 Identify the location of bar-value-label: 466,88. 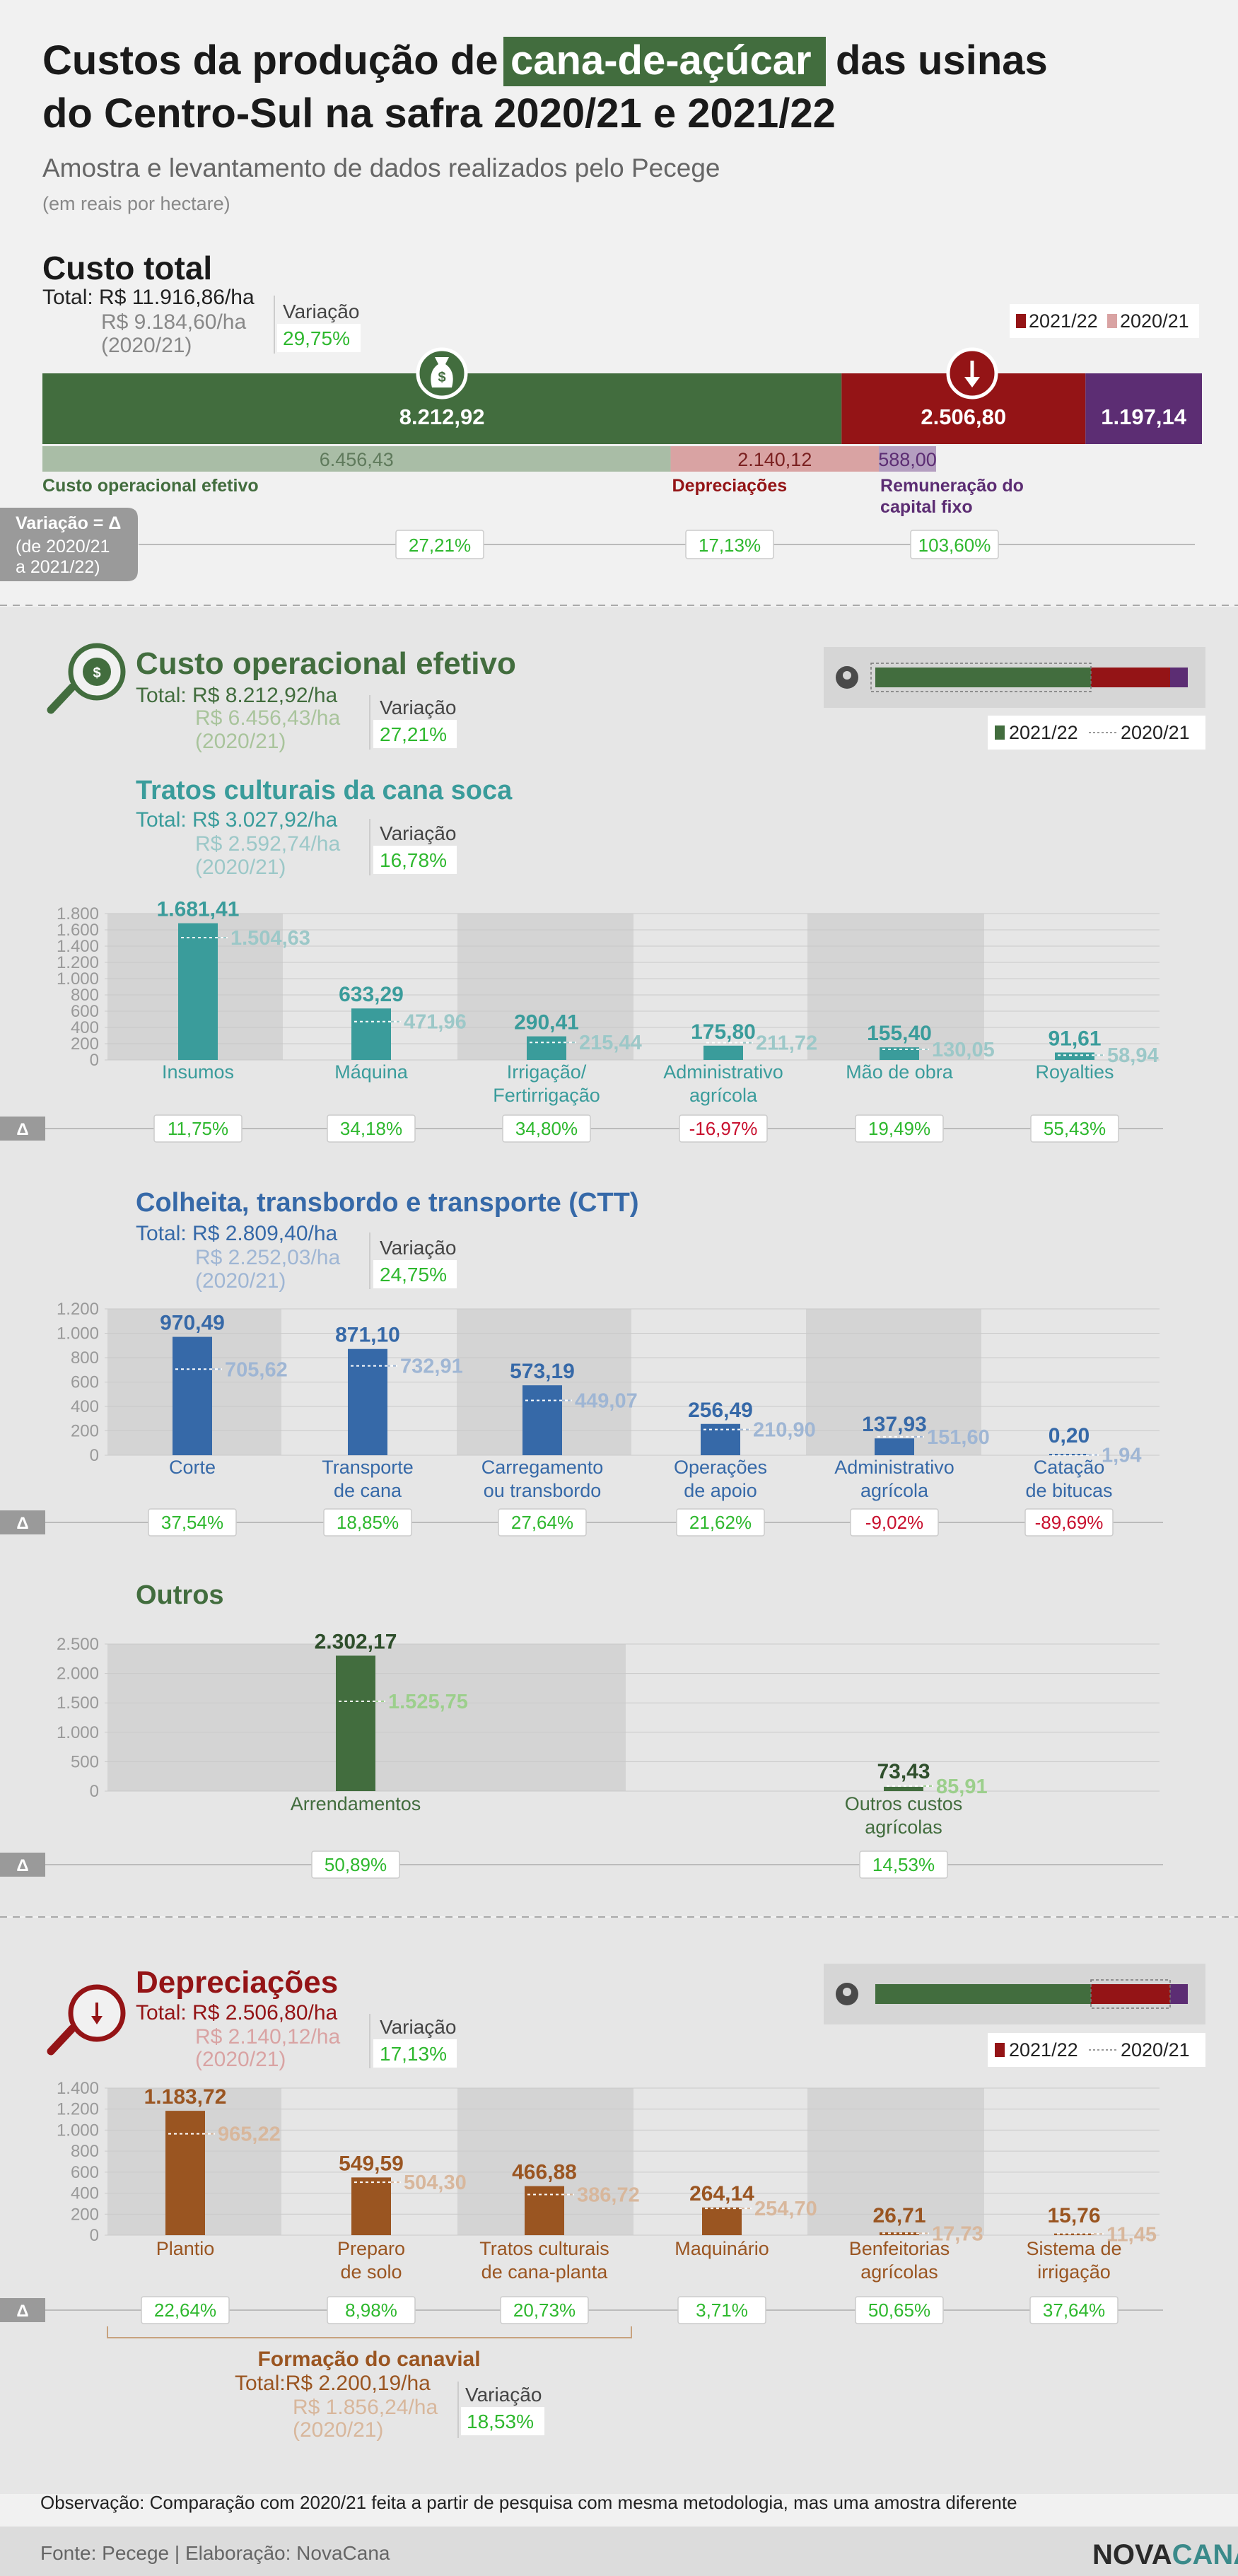
(544, 2172).